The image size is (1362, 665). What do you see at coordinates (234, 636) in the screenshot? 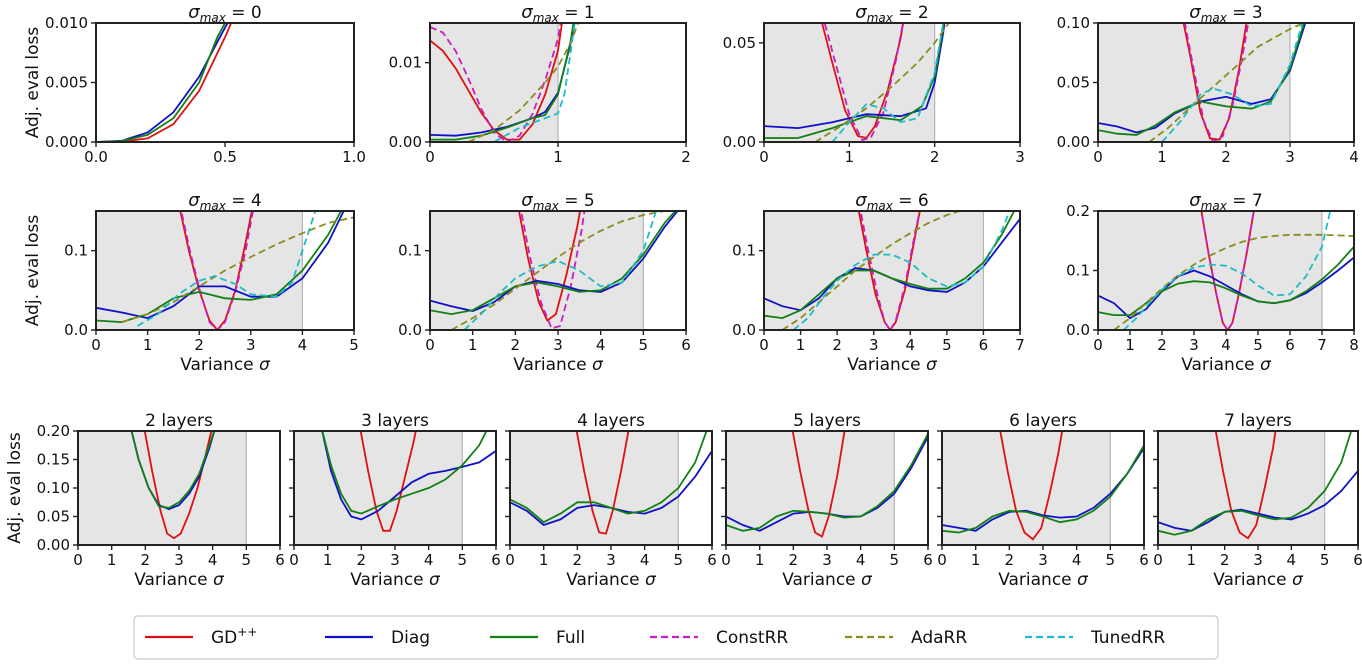
I see `legend-label: GD++` at bounding box center [234, 636].